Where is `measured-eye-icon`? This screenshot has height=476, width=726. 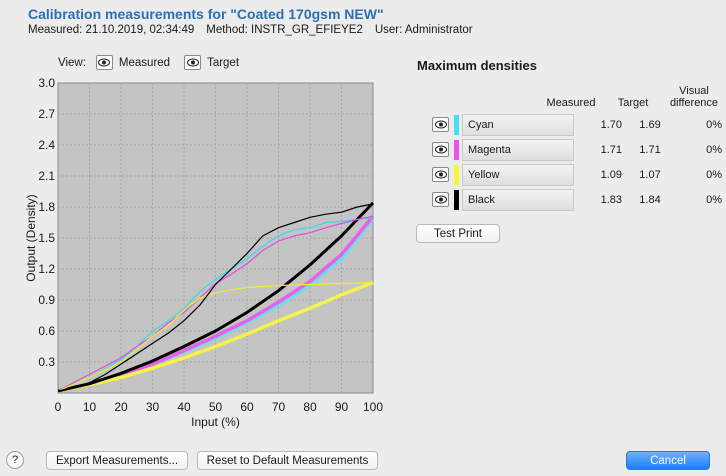 measured-eye-icon is located at coordinates (104, 62).